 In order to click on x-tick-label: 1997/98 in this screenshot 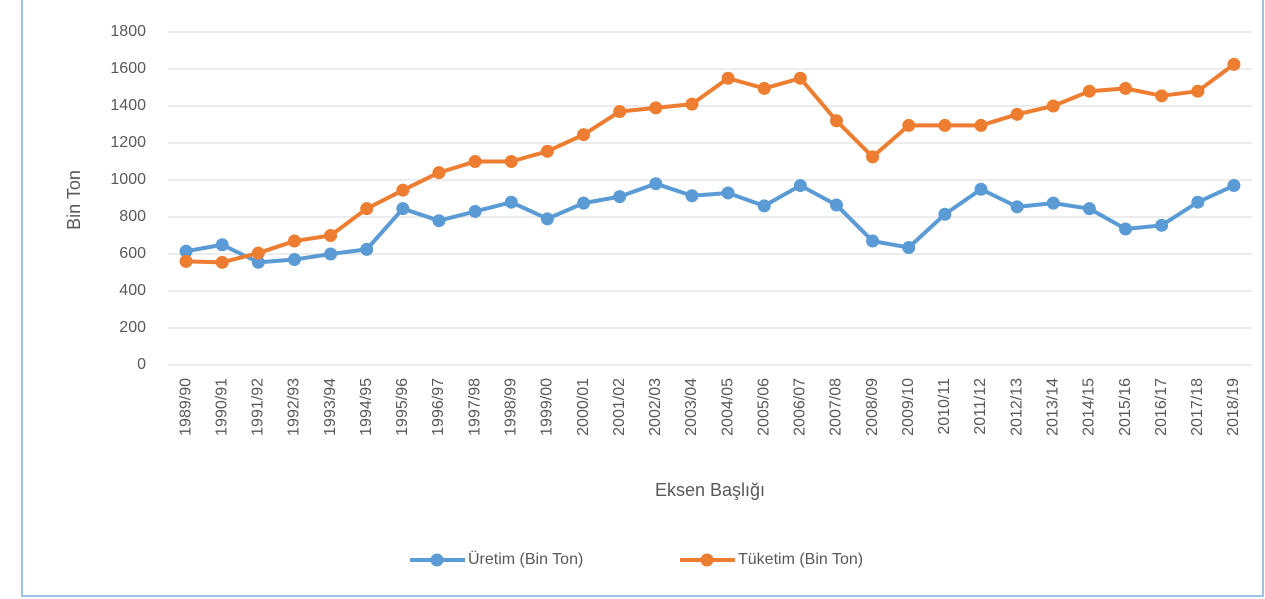, I will do `click(474, 407)`.